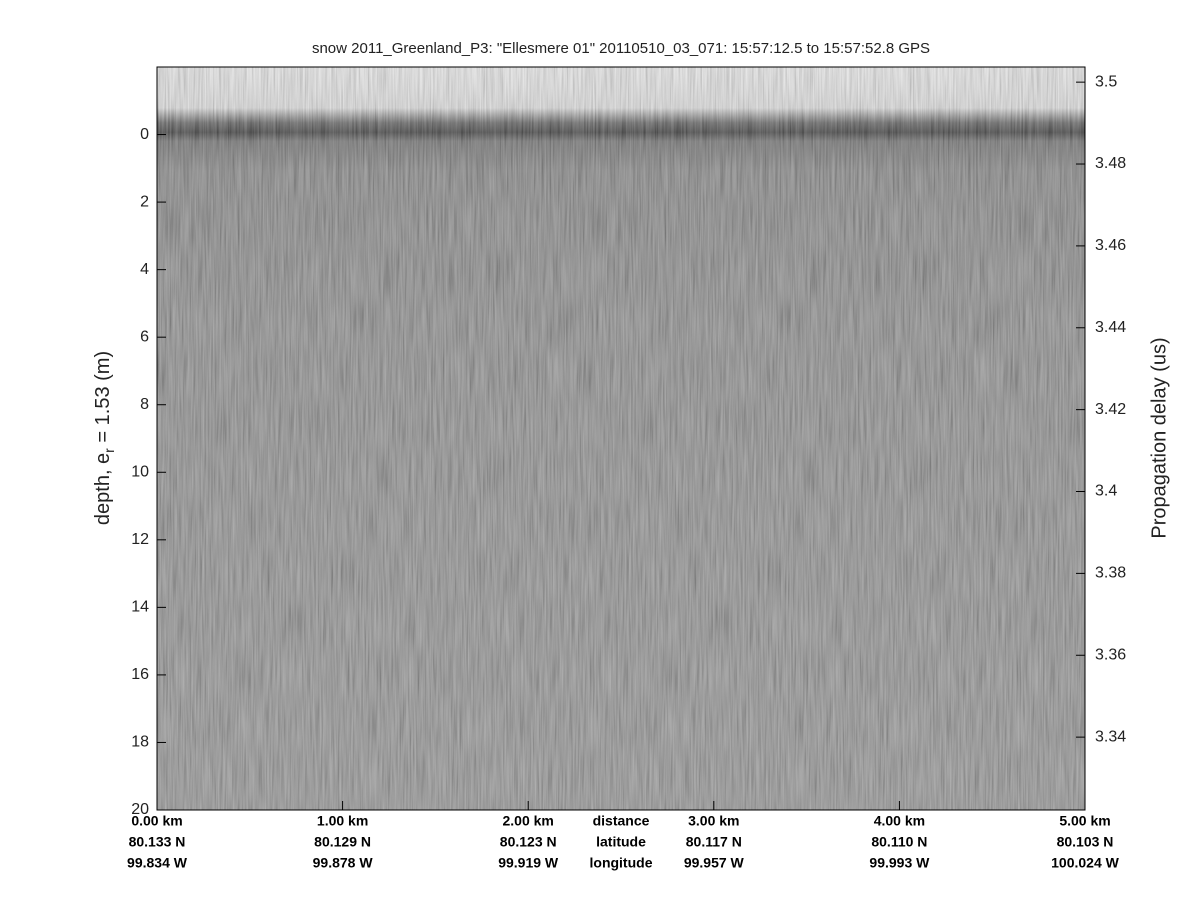  Describe the element at coordinates (343, 863) in the screenshot. I see `longitude-label: 99.878 W` at that location.